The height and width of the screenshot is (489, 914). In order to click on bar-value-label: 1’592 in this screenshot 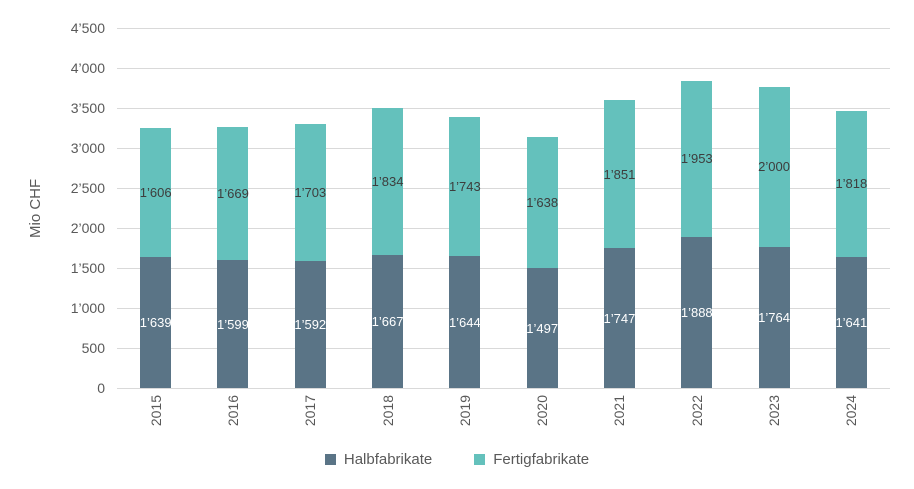, I will do `click(310, 324)`.